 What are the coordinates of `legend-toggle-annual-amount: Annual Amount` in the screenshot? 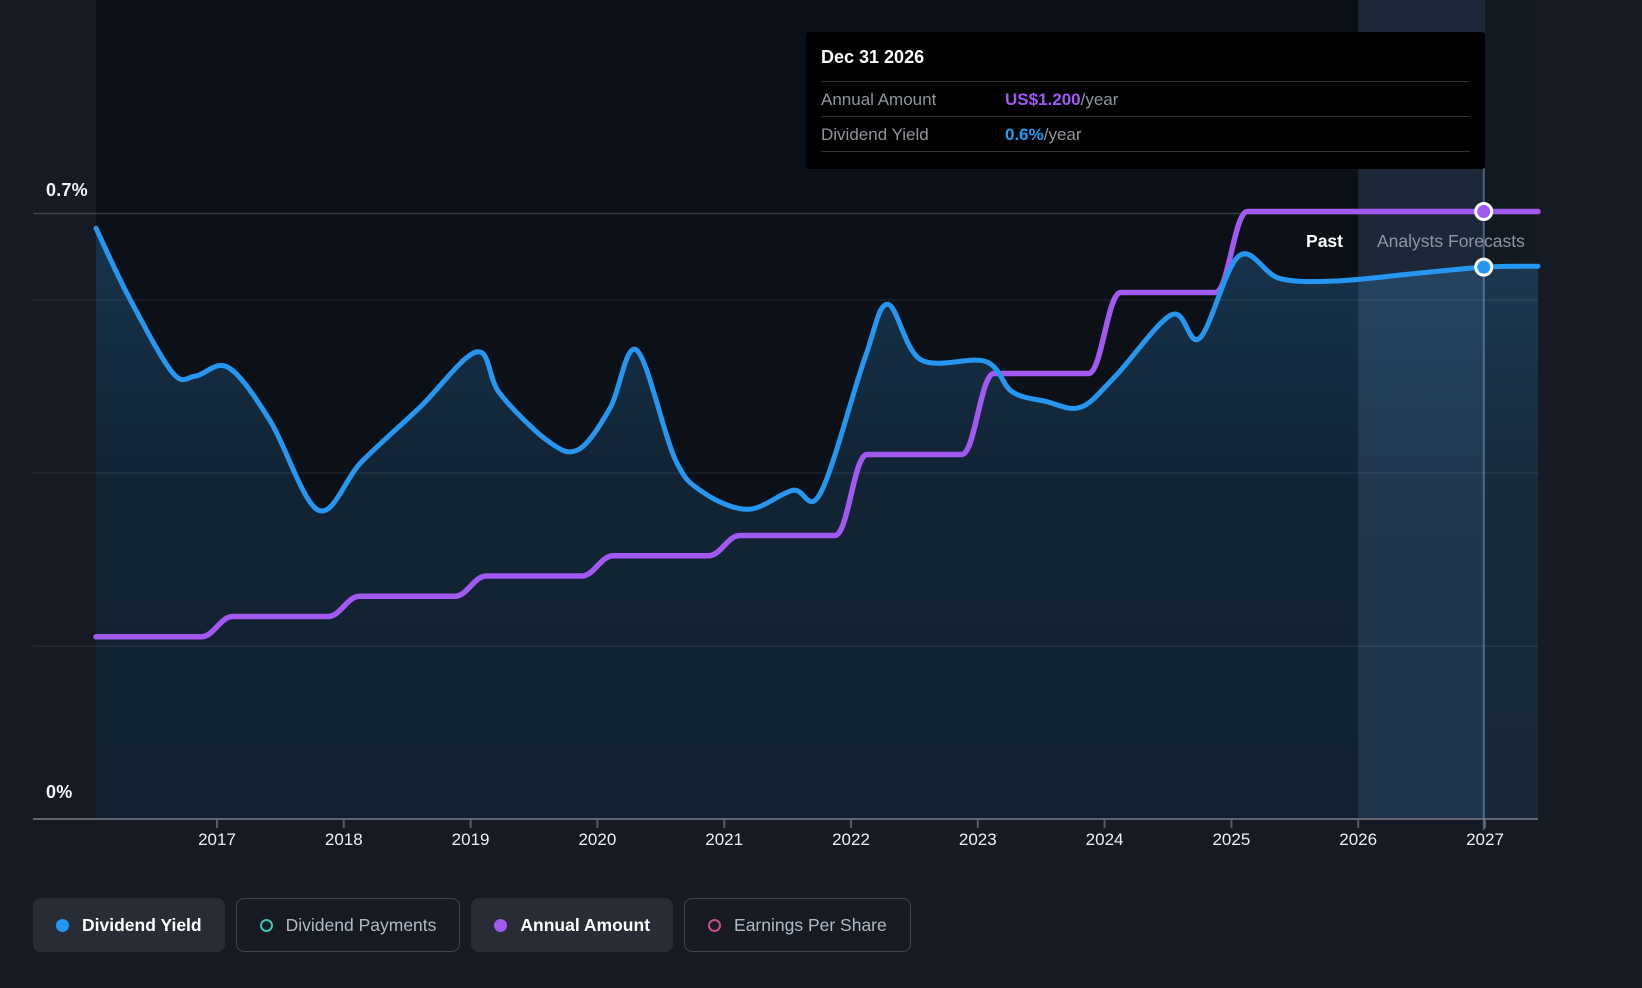 It's located at (572, 925).